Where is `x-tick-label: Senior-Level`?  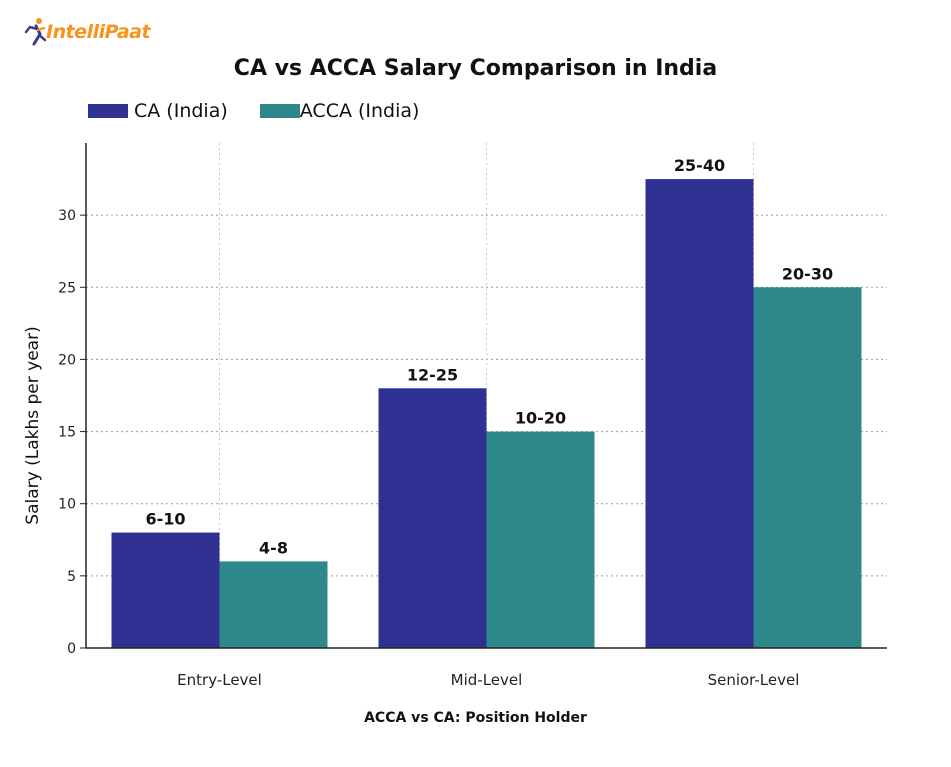 x-tick-label: Senior-Level is located at coordinates (754, 680).